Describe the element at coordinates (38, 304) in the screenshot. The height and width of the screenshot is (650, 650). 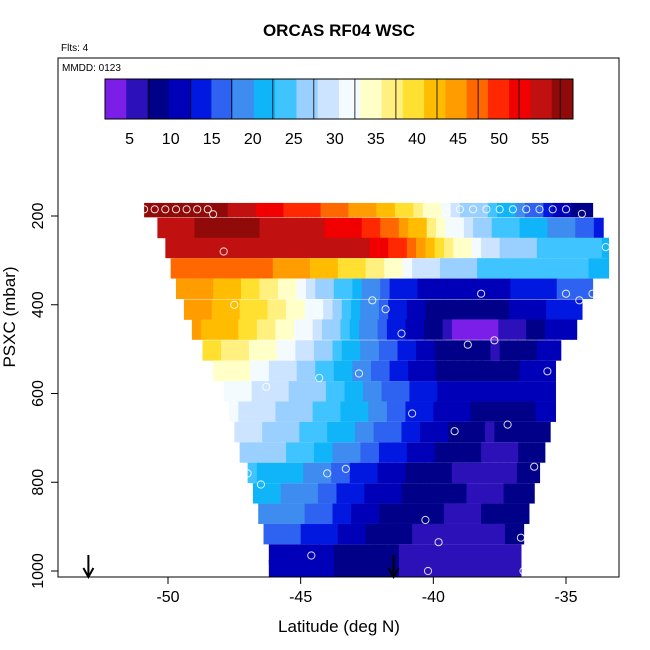
I see `y-tick-label: 400` at that location.